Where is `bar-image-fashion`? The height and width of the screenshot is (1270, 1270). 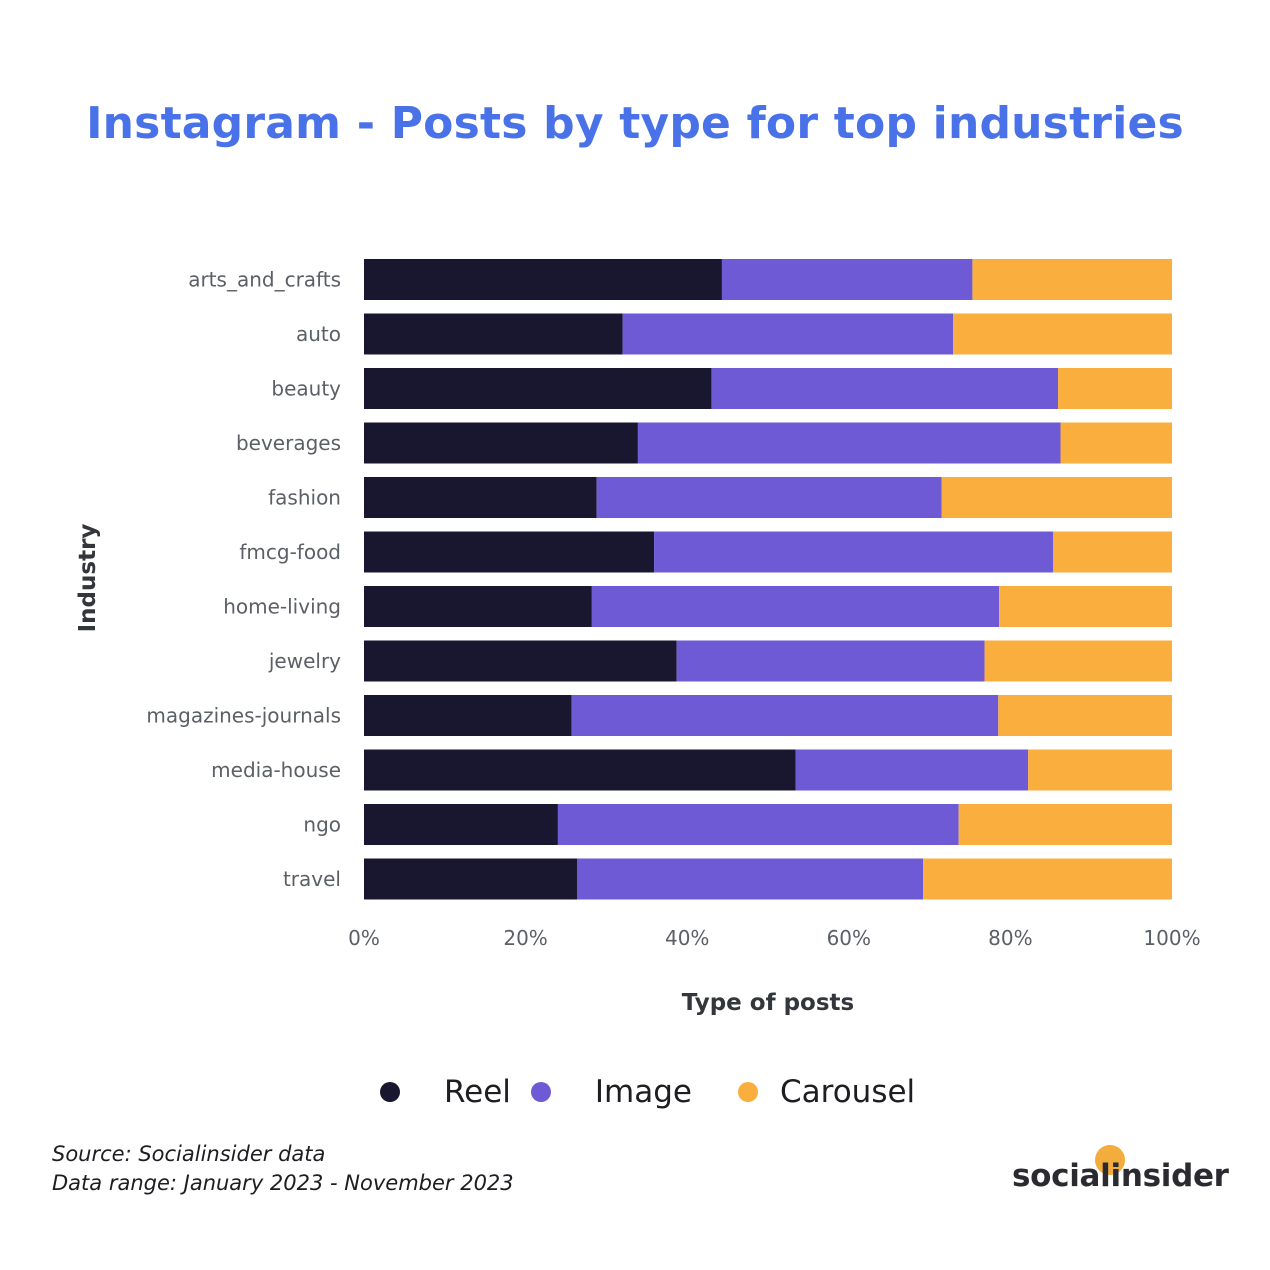
bar-image-fashion is located at coordinates (769, 497).